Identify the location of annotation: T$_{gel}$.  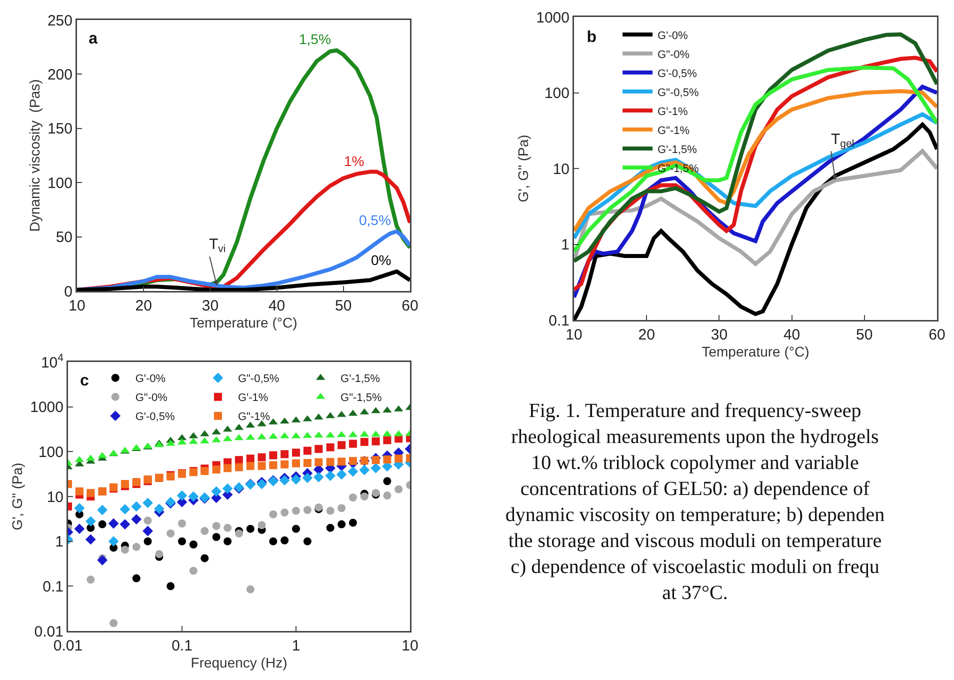
(842, 140).